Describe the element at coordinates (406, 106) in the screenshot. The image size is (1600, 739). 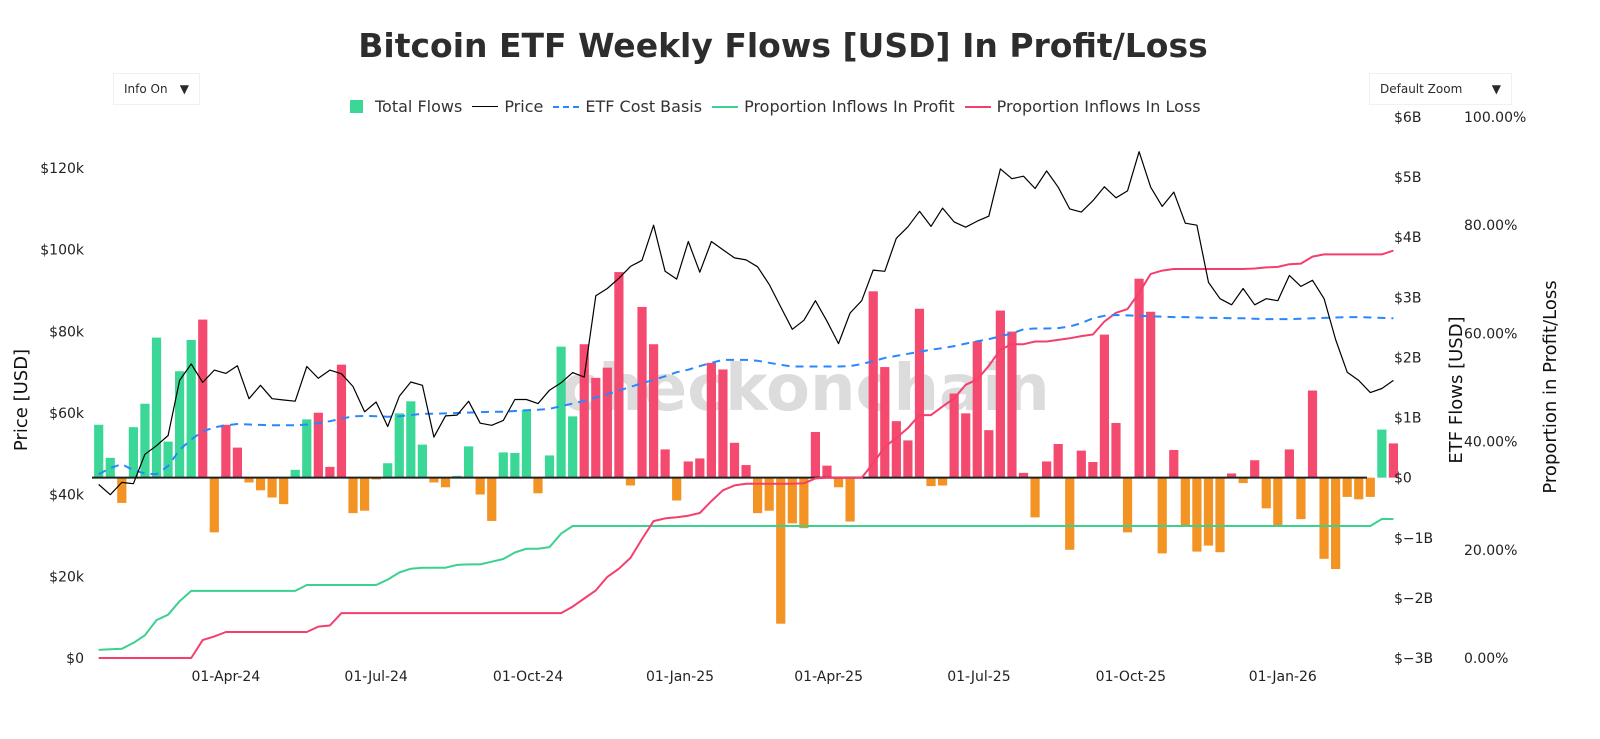
I see `legend-item-total-flows: Total Flows` at that location.